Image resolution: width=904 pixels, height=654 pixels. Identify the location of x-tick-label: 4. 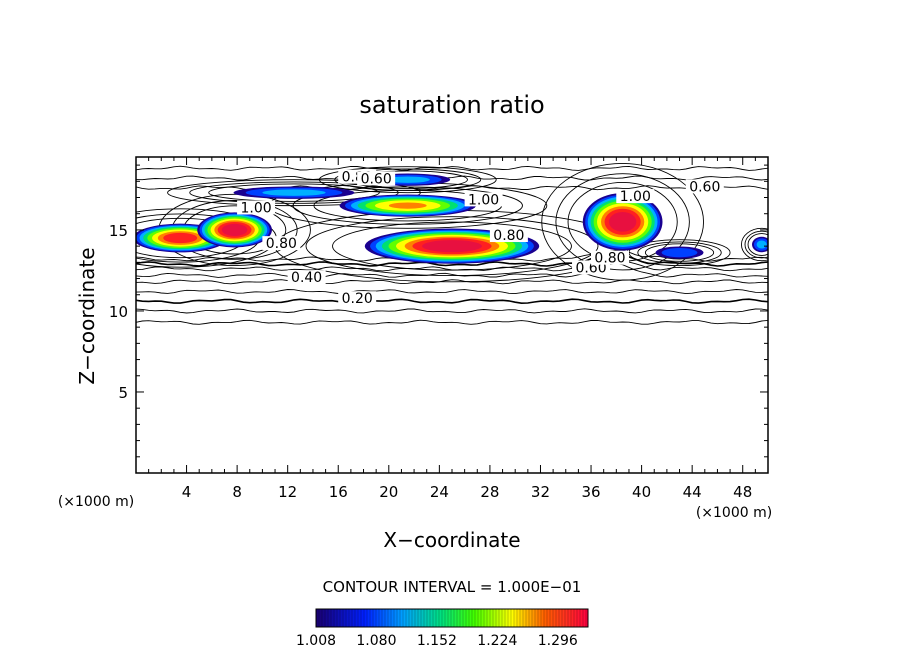
(187, 492).